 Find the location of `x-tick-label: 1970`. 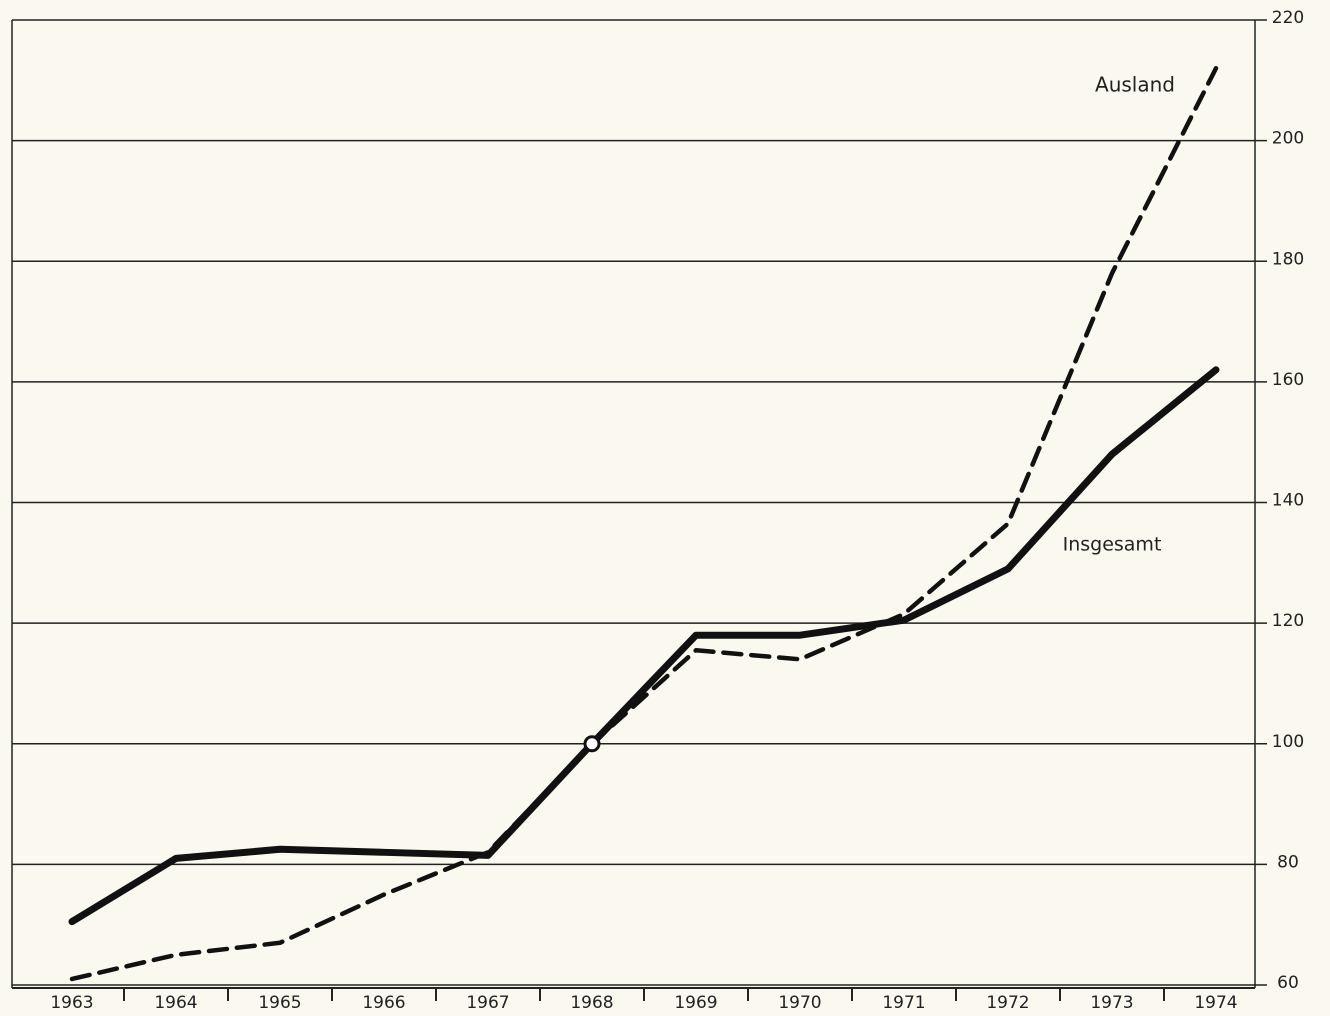

x-tick-label: 1970 is located at coordinates (799, 1003).